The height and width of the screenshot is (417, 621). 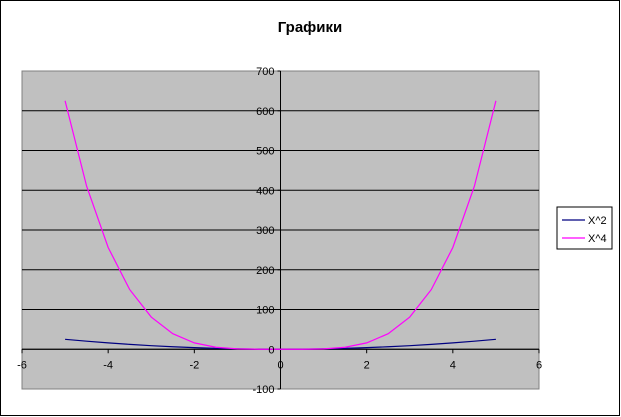 What do you see at coordinates (263, 390) in the screenshot?
I see `y-tick-label: -100` at bounding box center [263, 390].